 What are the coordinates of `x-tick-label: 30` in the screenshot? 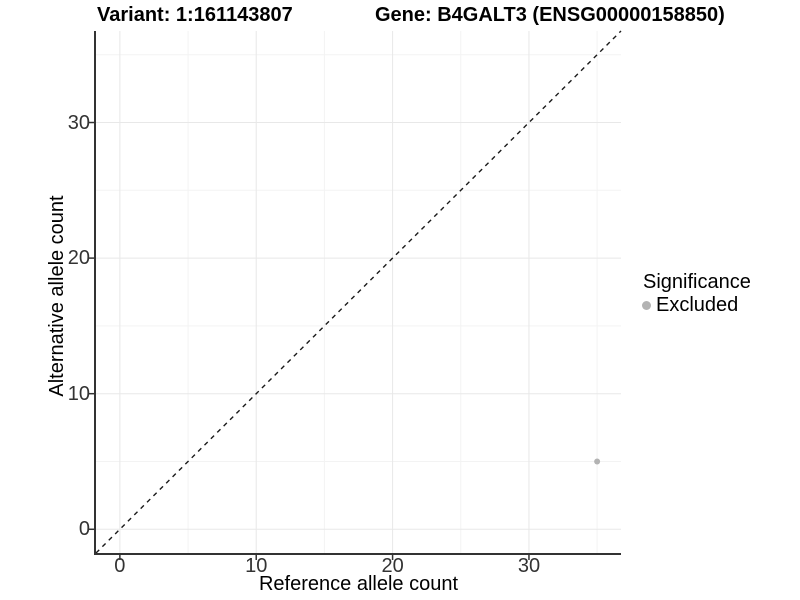 It's located at (529, 566).